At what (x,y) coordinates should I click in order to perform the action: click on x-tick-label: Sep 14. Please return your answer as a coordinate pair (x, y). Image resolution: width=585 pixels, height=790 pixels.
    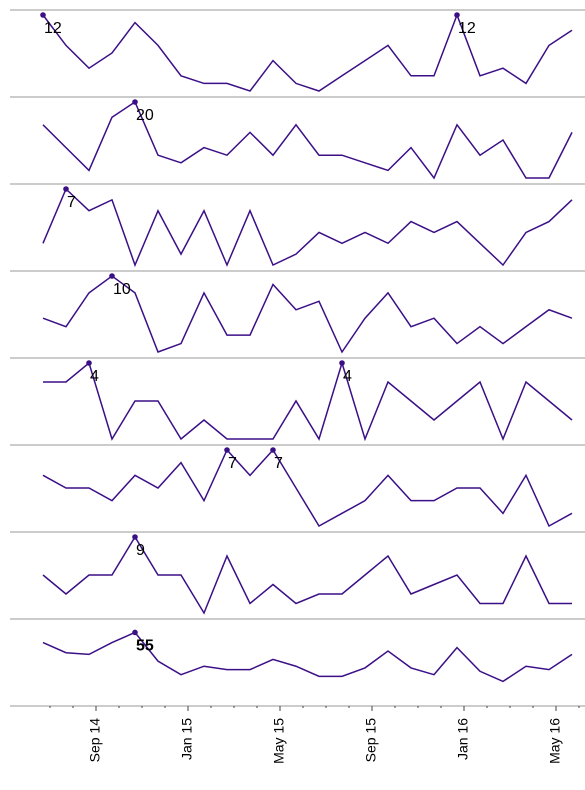
    Looking at the image, I should click on (95, 740).